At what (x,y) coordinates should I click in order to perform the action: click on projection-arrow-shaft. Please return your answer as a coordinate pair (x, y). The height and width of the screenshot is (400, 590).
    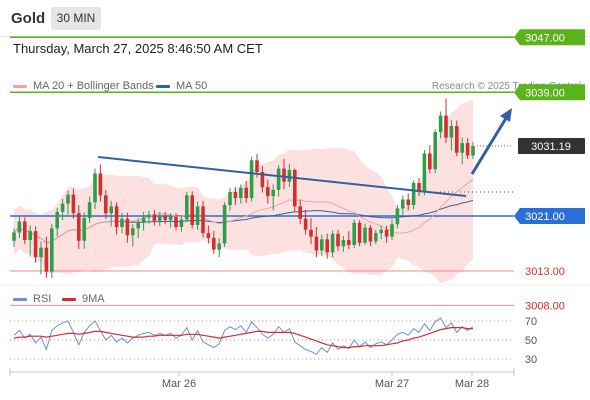
    Looking at the image, I should click on (490, 144).